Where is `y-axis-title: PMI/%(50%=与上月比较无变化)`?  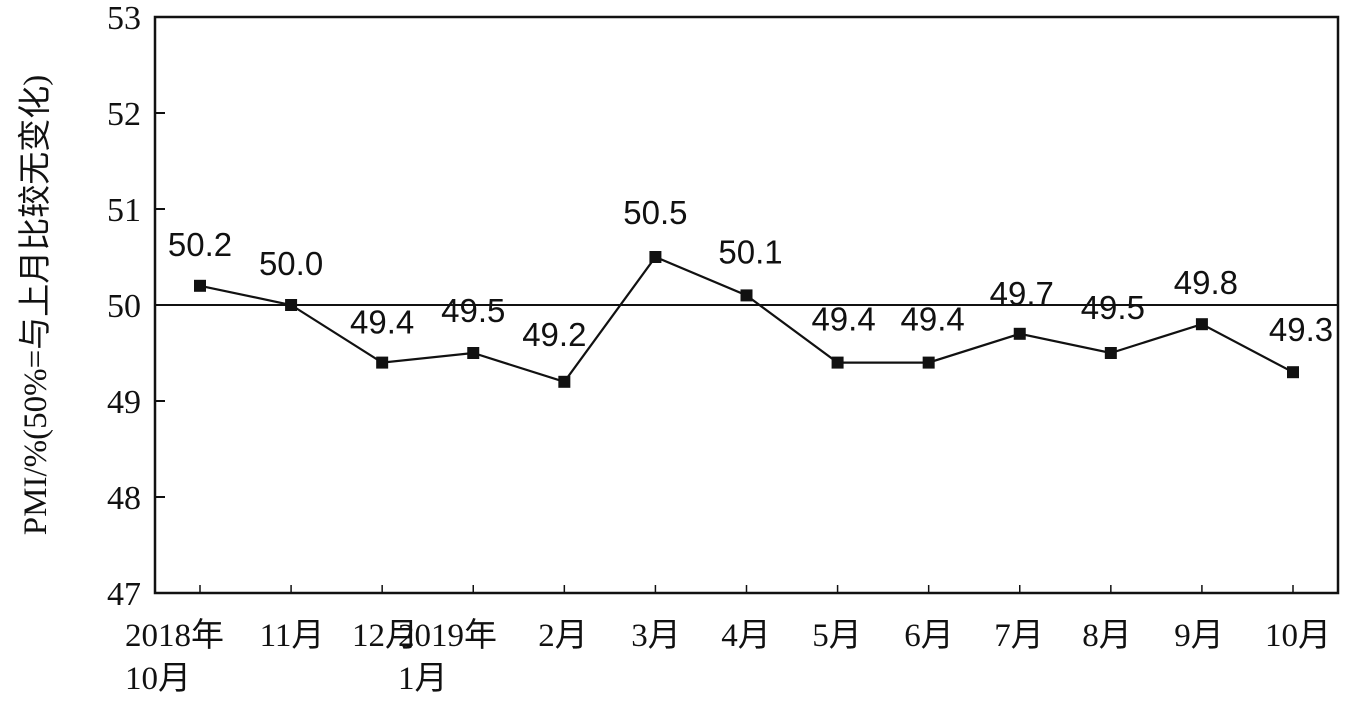 y-axis-title: PMI/%(50%=与上月比较无变化) is located at coordinates (35, 305).